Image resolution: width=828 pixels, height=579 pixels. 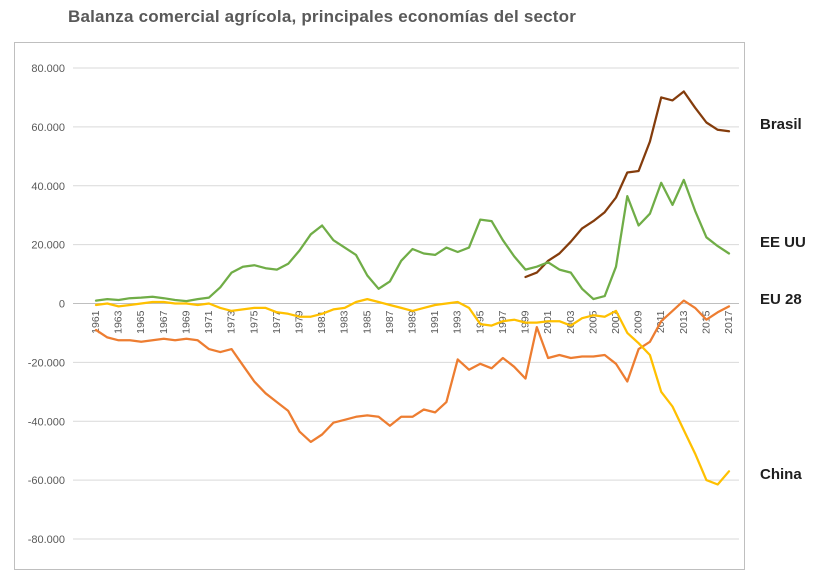 What do you see at coordinates (783, 242) in the screenshot?
I see `series-label-eeuu: EE UU` at bounding box center [783, 242].